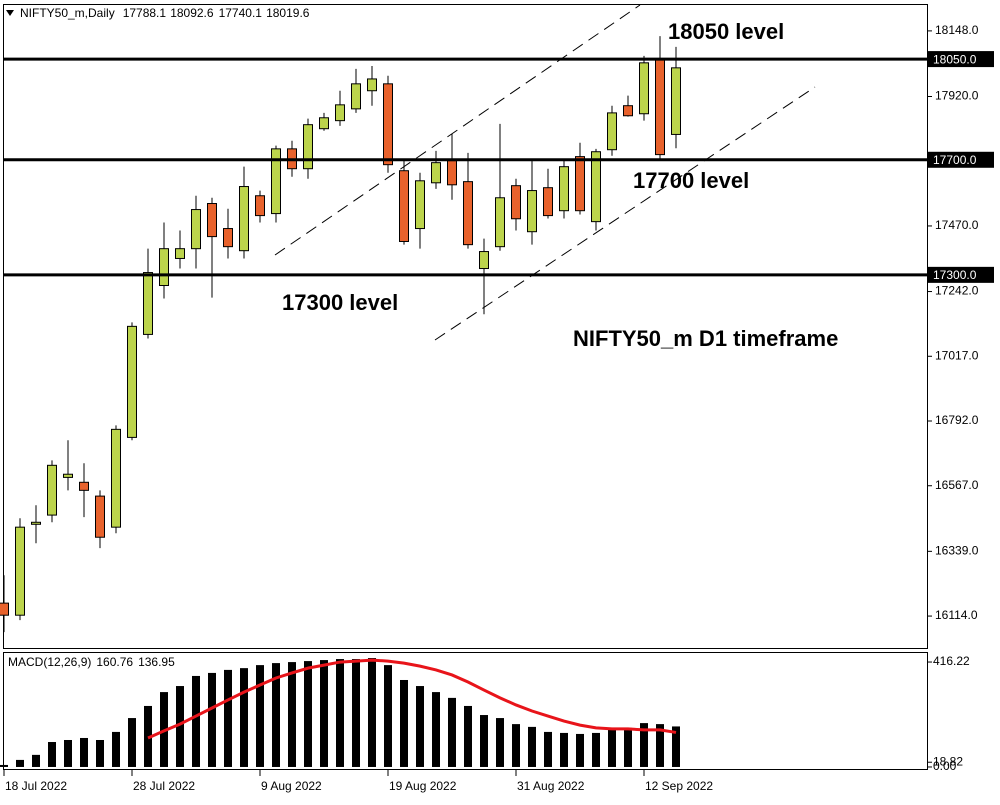 The height and width of the screenshot is (805, 1000). What do you see at coordinates (164, 786) in the screenshot?
I see `x-tick-label: 28 Jul 2022` at bounding box center [164, 786].